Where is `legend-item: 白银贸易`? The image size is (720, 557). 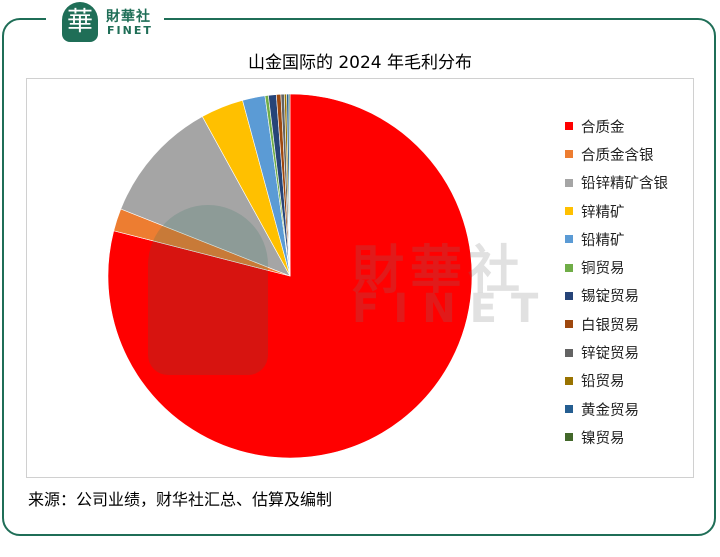 legend-item: 白银贸易 is located at coordinates (616, 324).